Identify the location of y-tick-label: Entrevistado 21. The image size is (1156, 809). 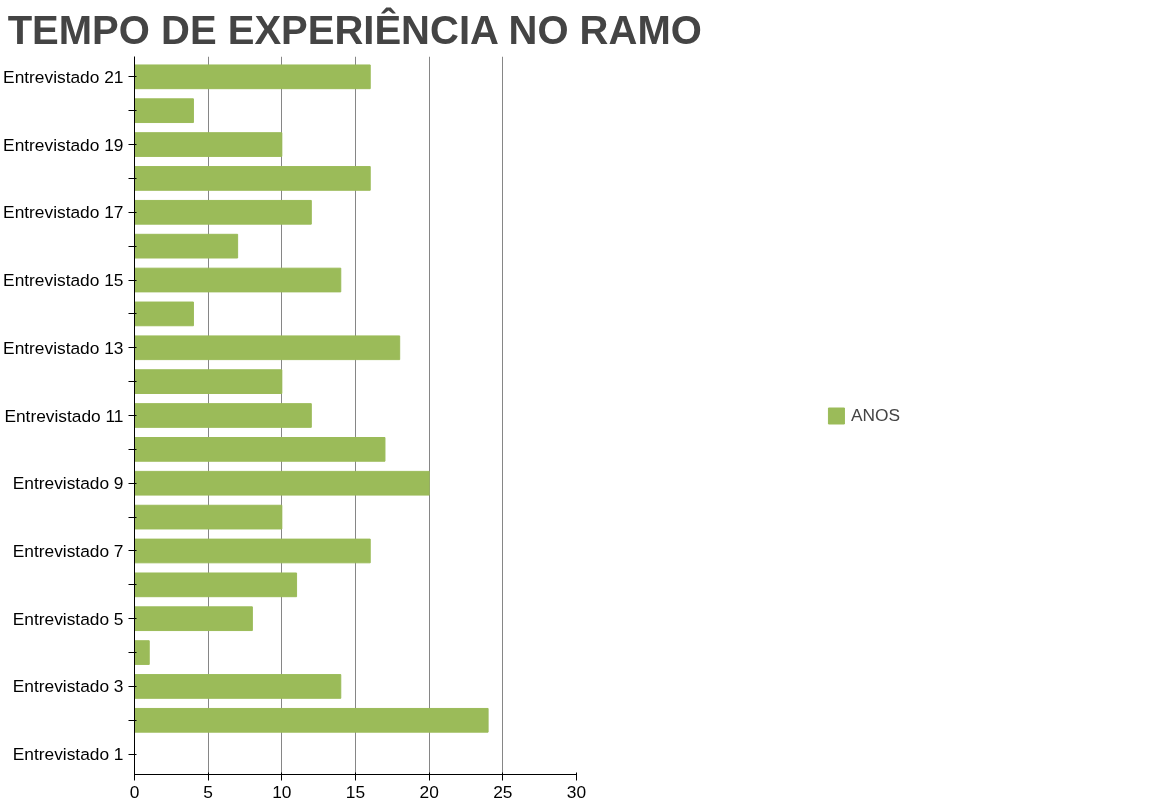
(63, 76).